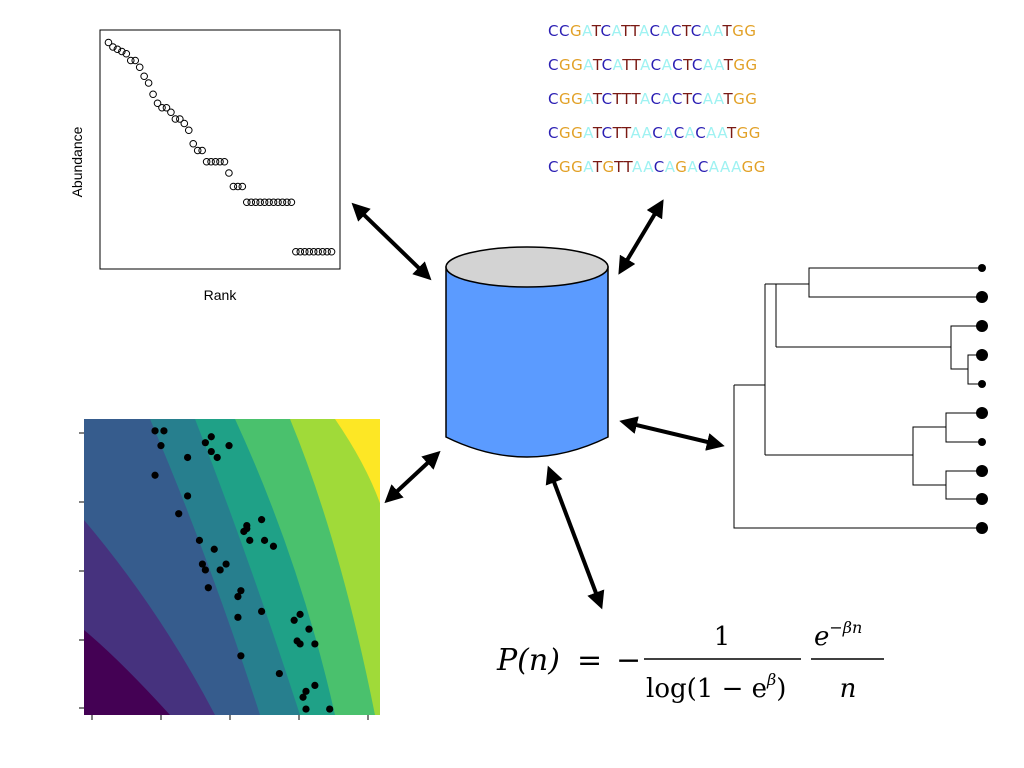 The height and width of the screenshot is (768, 1024). Describe the element at coordinates (221, 295) in the screenshot. I see `x-axis-label: Rank` at that location.